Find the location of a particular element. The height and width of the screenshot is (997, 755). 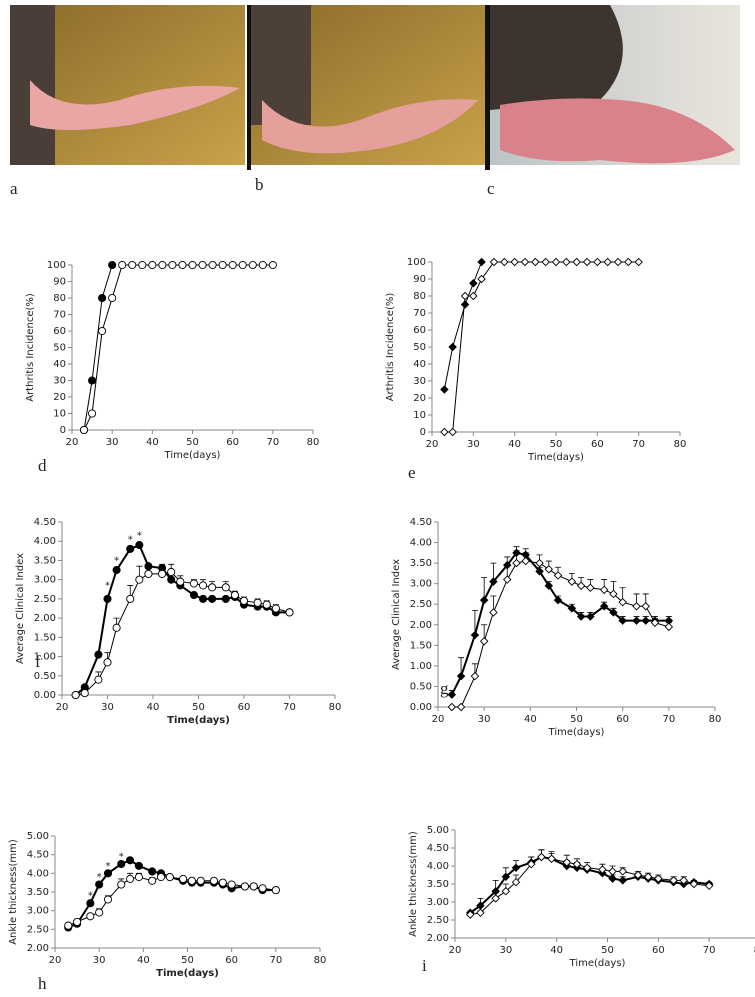

photo-c is located at coordinates (612, 87).